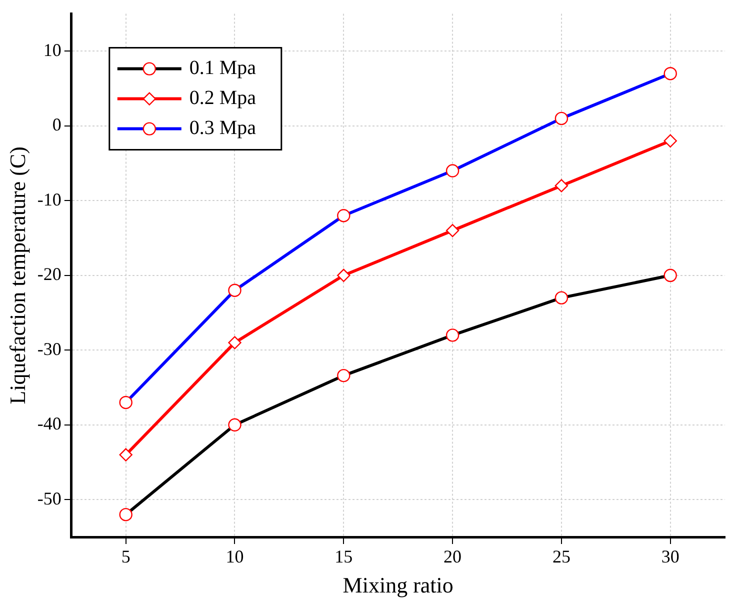 The width and height of the screenshot is (732, 604). Describe the element at coordinates (49, 498) in the screenshot. I see `y-tick-label: -50` at that location.